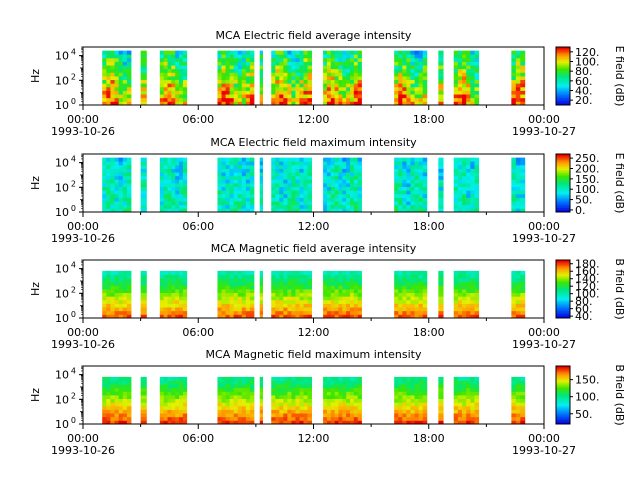  I want to click on chart-title: MCA Magnetic field maximum intensity, so click(314, 354).